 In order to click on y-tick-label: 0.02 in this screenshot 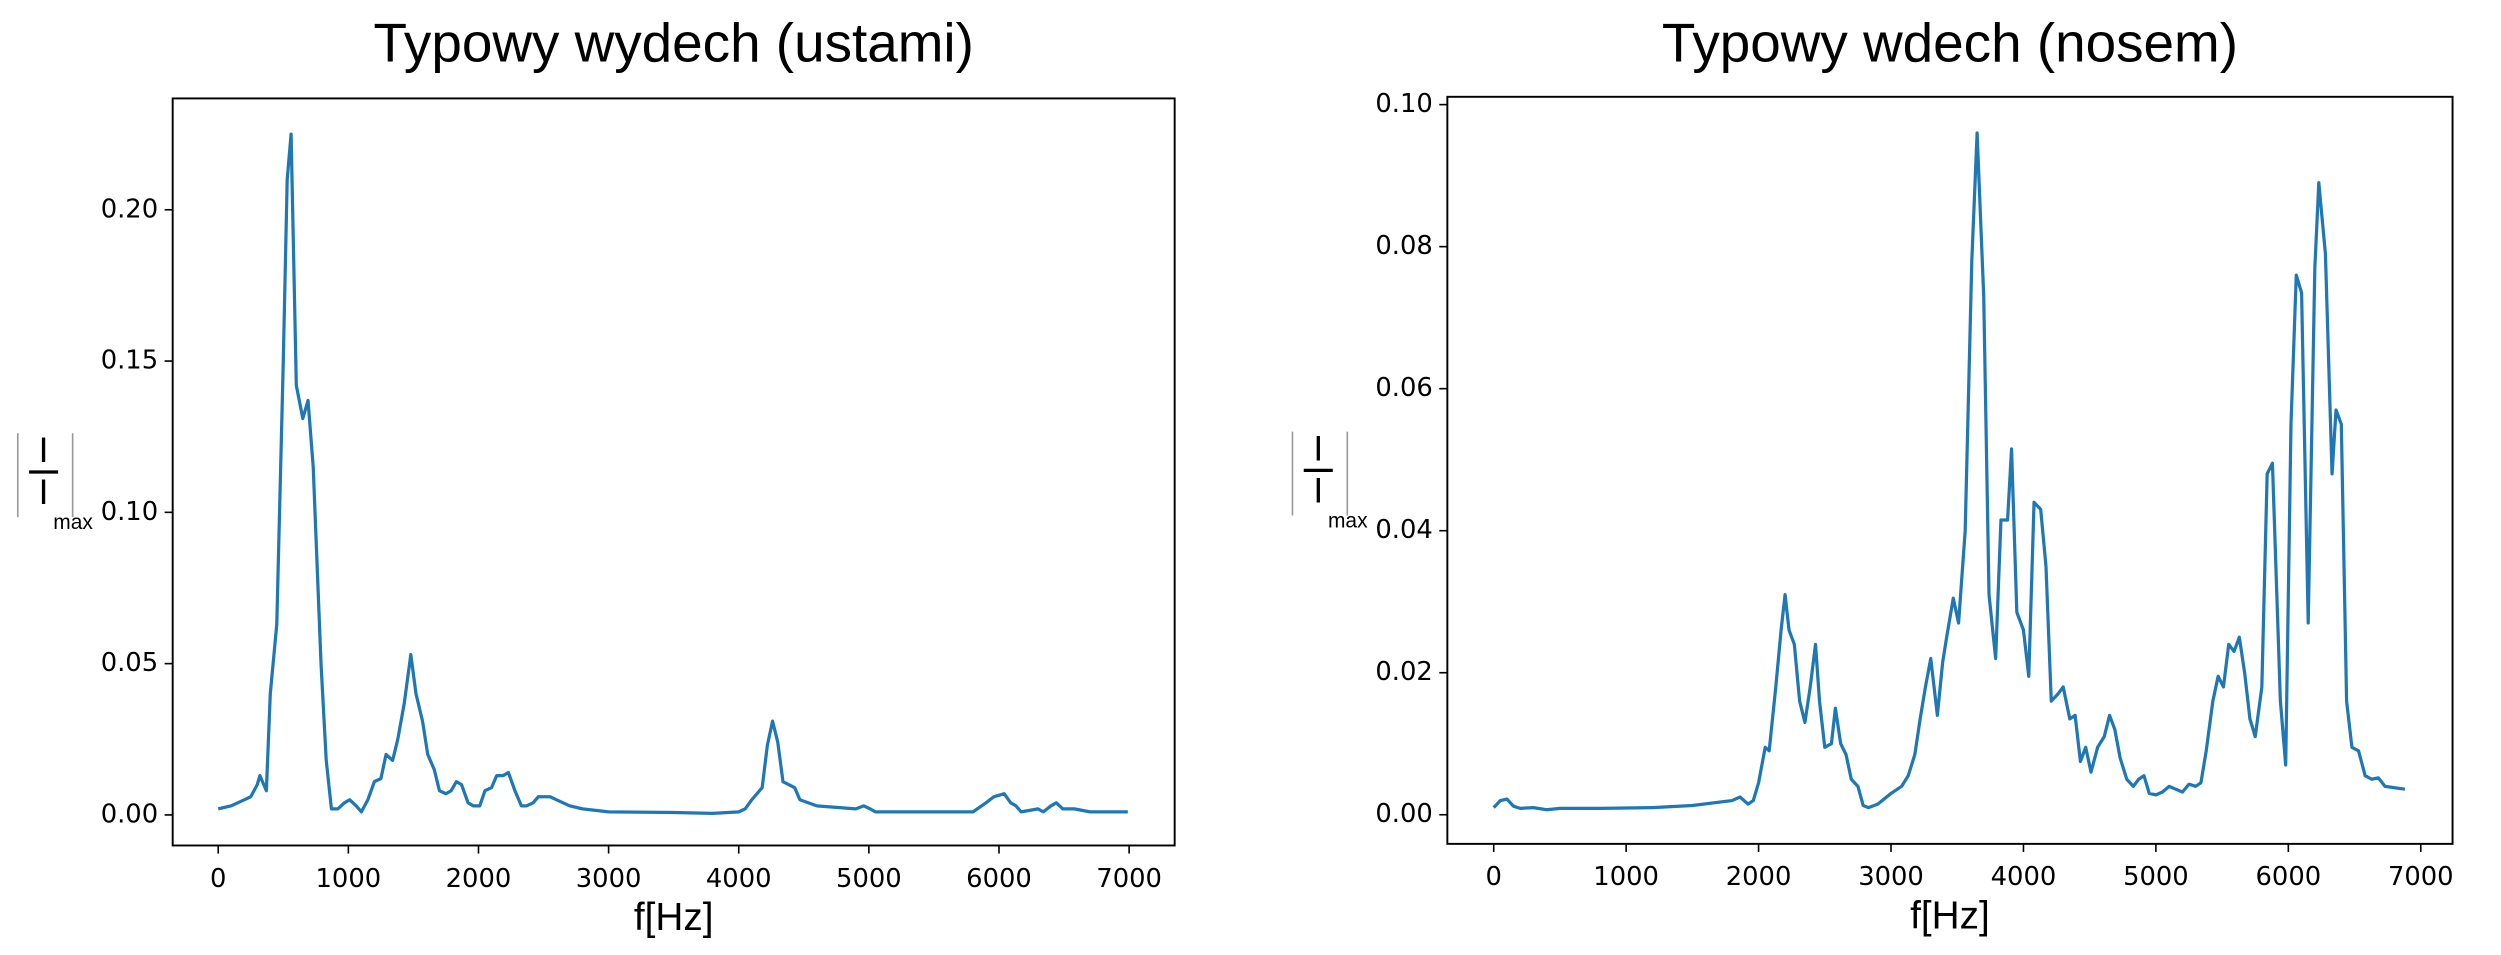, I will do `click(1403, 672)`.